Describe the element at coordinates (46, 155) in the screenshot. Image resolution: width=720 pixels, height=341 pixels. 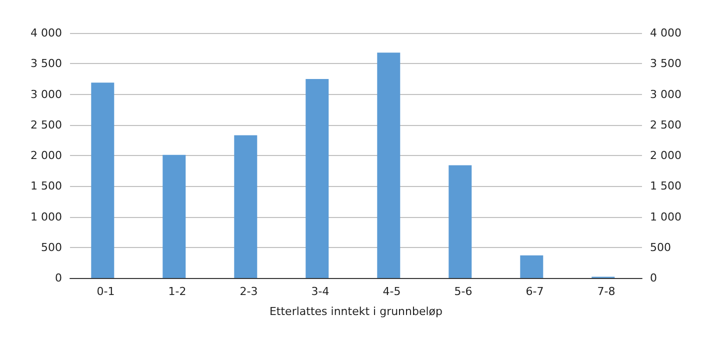
I see `y-tick-label: 2 000` at that location.